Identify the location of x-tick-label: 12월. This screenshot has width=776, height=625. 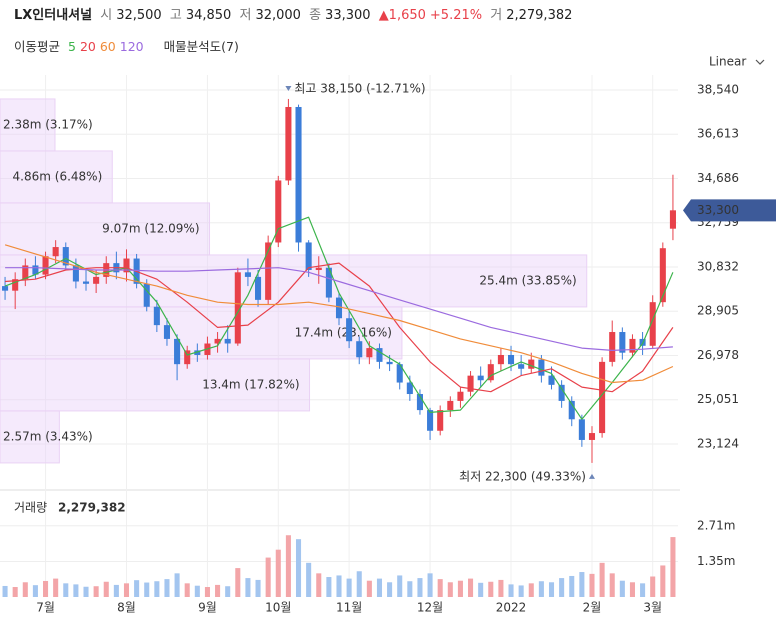
(430, 608).